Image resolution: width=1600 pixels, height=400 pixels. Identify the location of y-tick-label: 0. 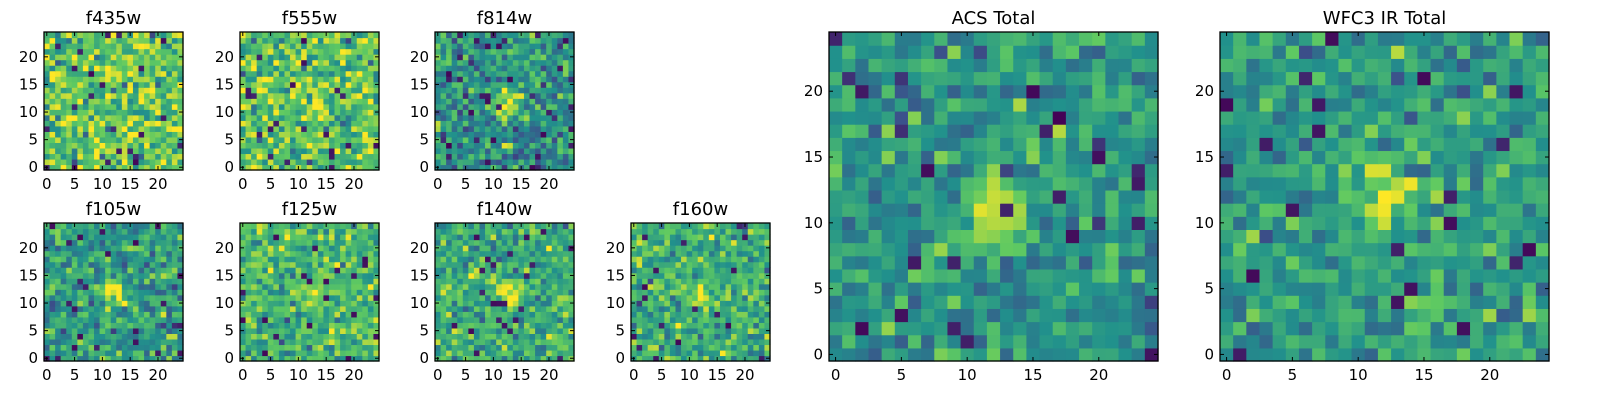
(424, 358).